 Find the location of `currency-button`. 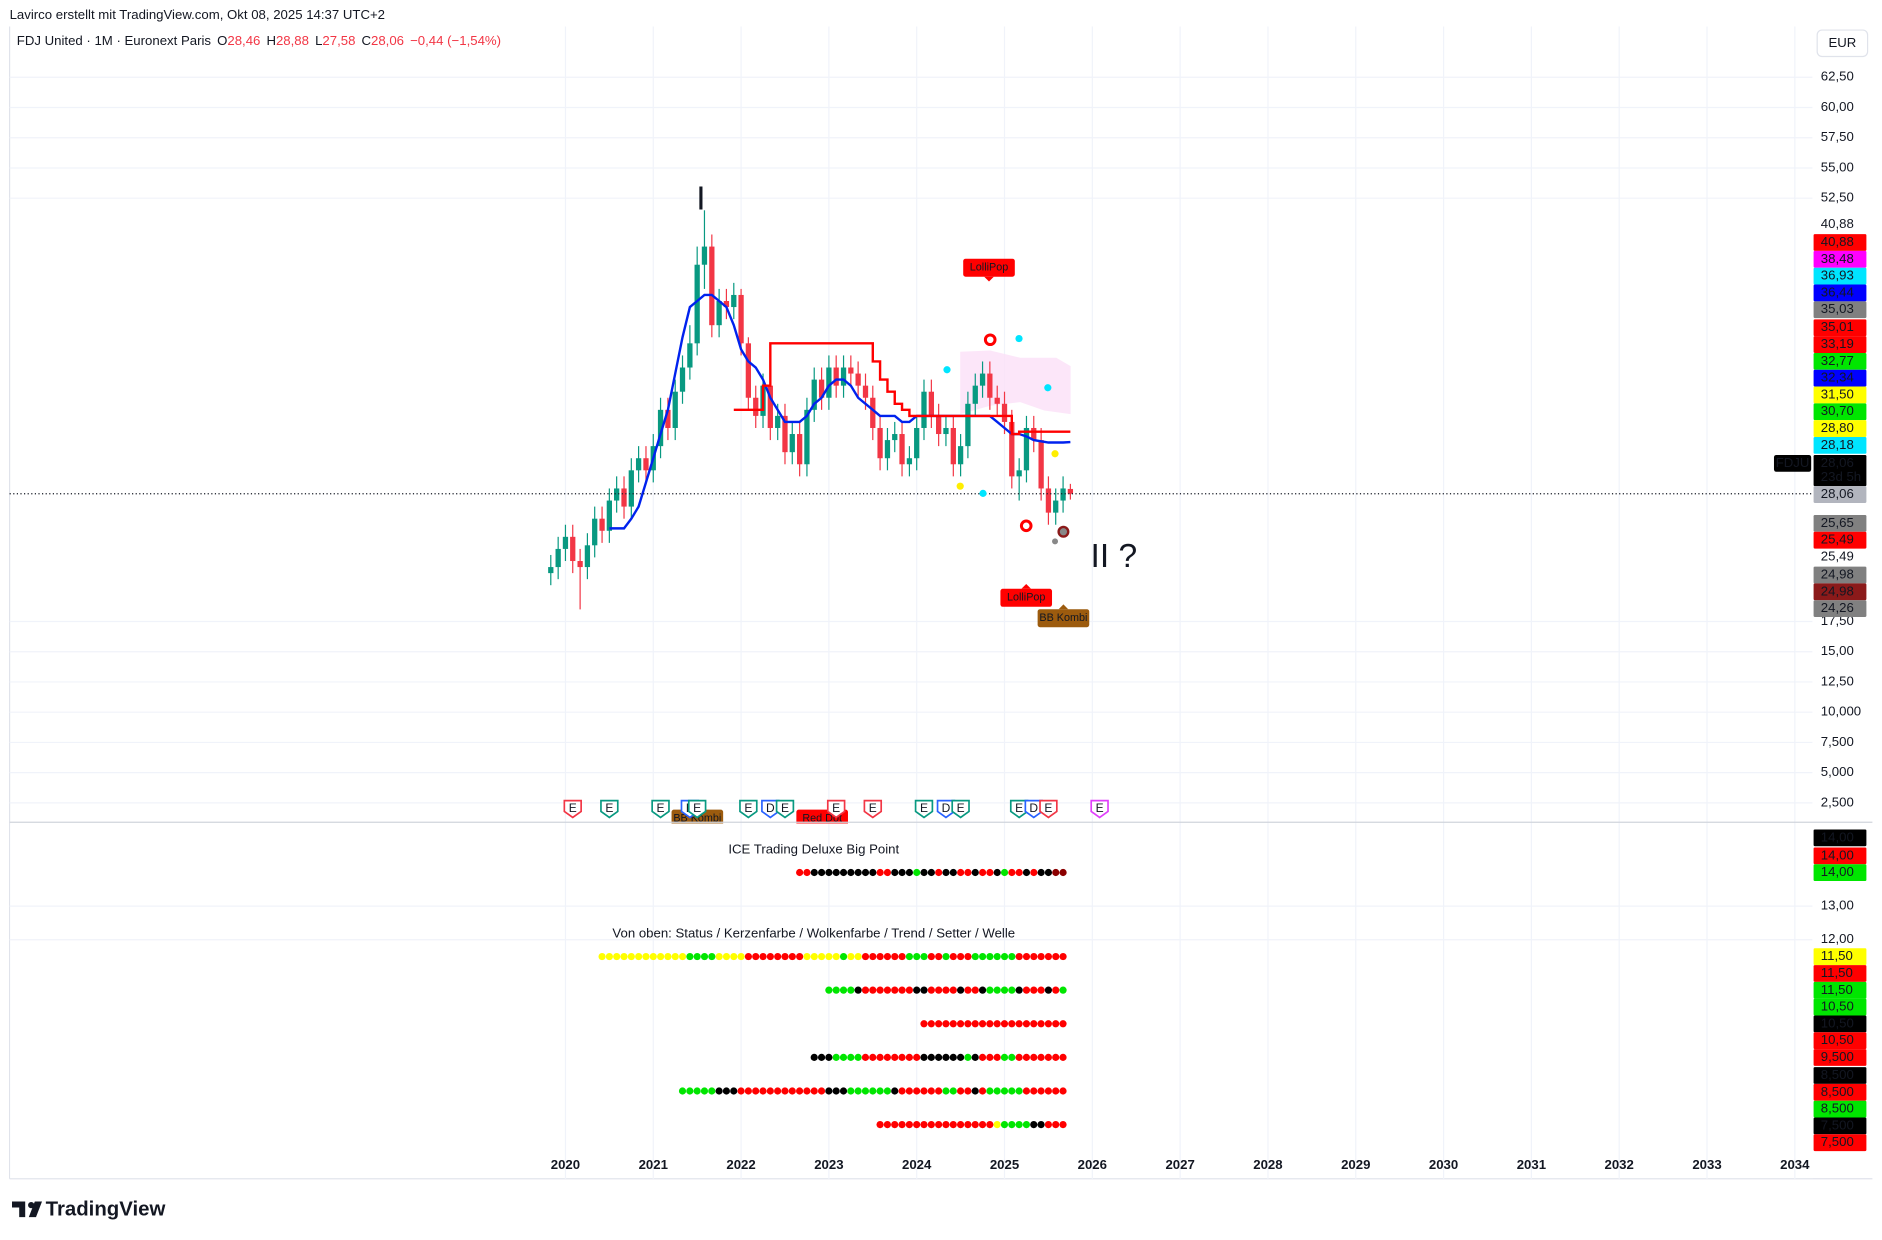

currency-button is located at coordinates (1842, 43).